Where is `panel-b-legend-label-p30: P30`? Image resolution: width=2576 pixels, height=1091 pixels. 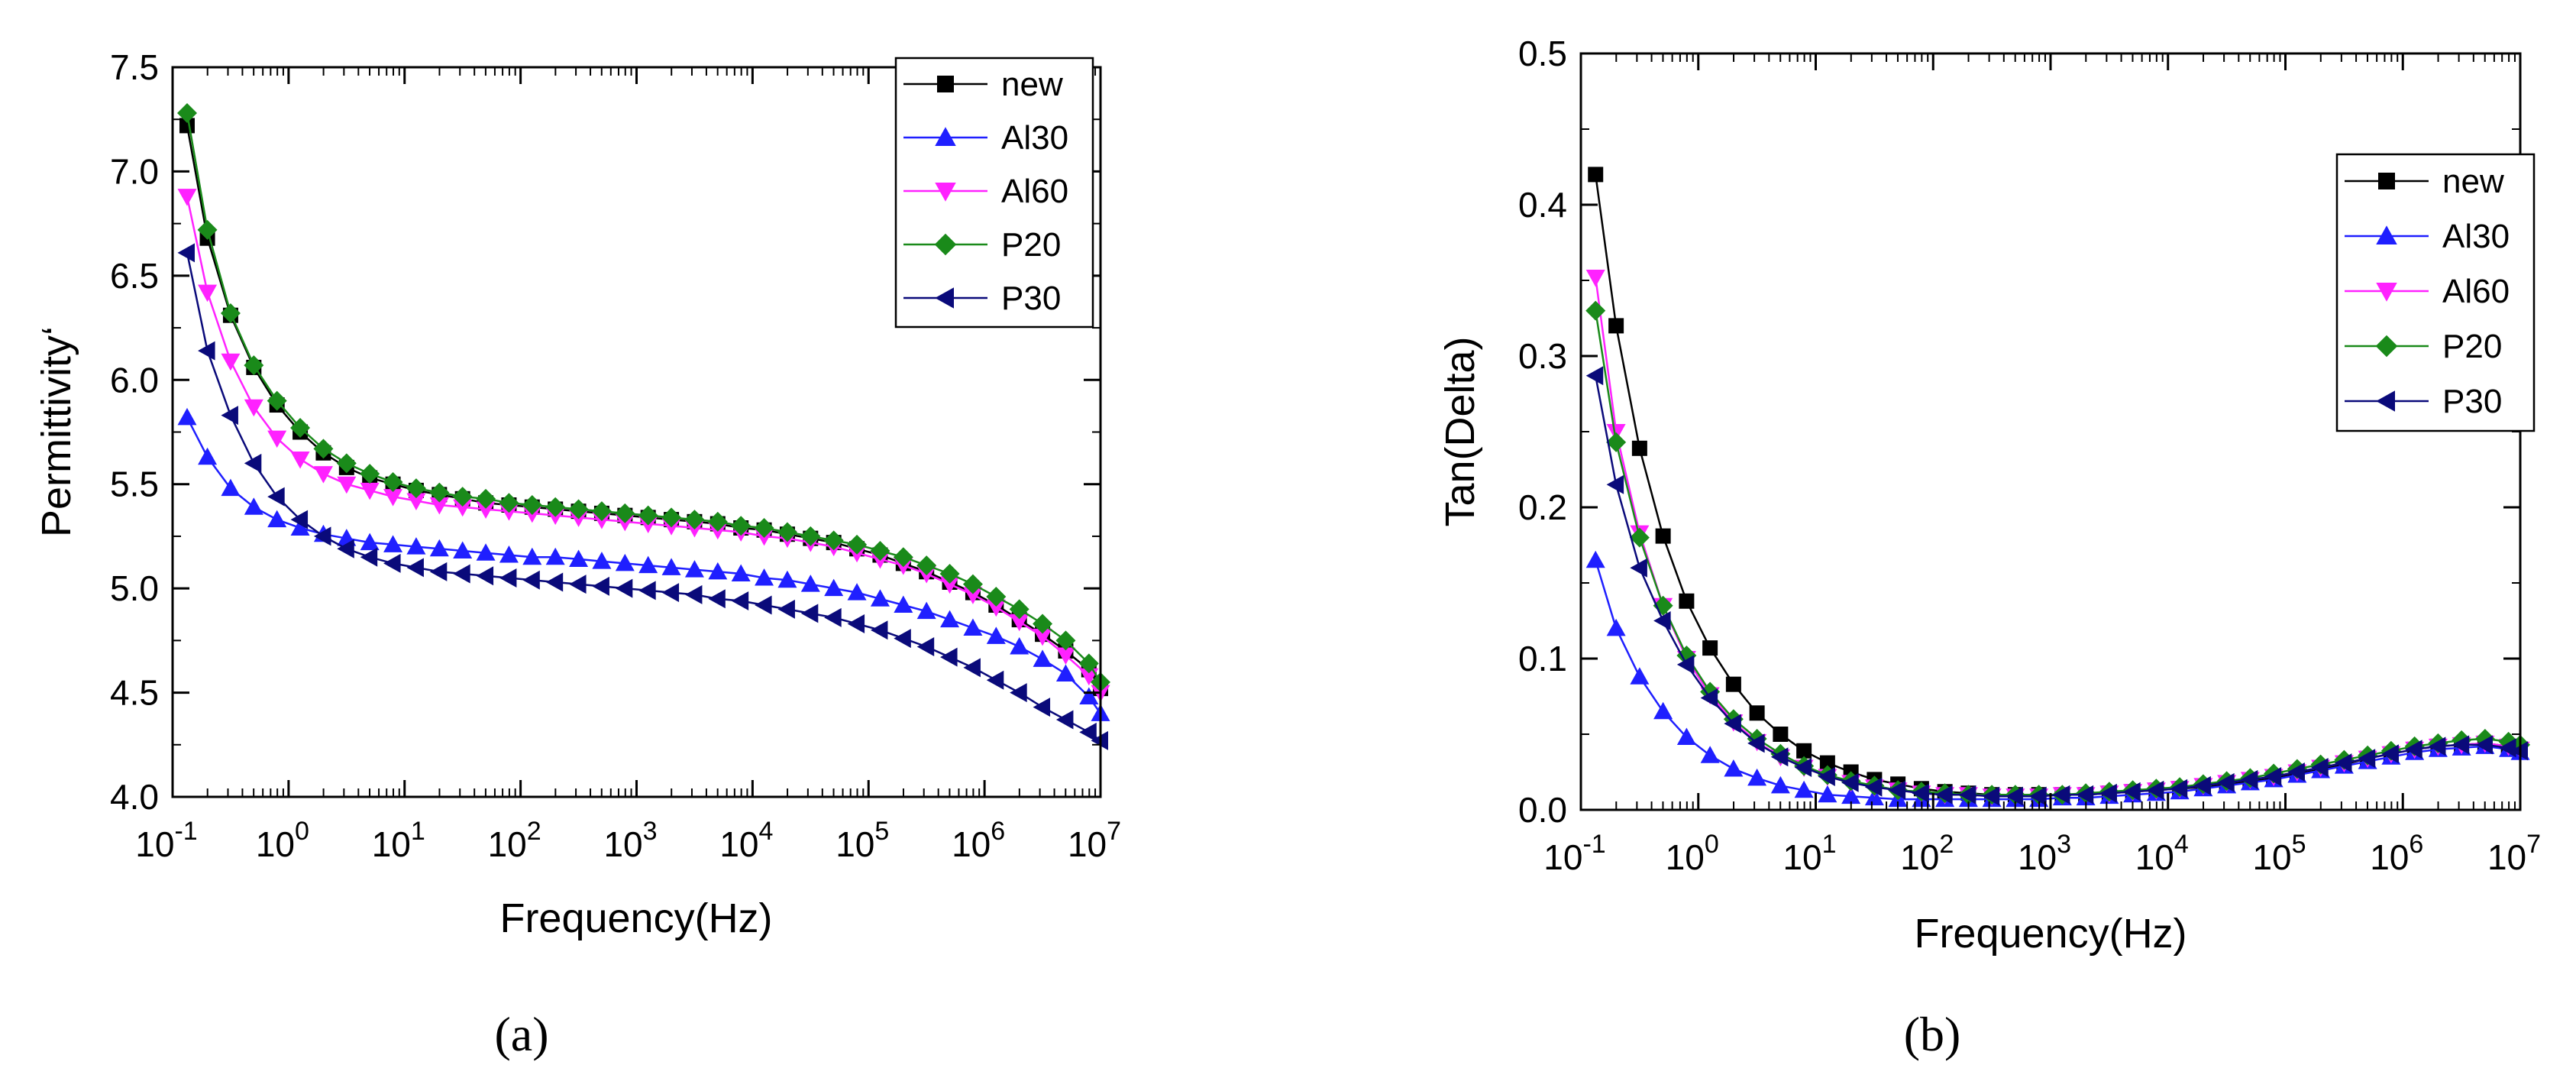
panel-b-legend-label-p30: P30 is located at coordinates (2472, 401).